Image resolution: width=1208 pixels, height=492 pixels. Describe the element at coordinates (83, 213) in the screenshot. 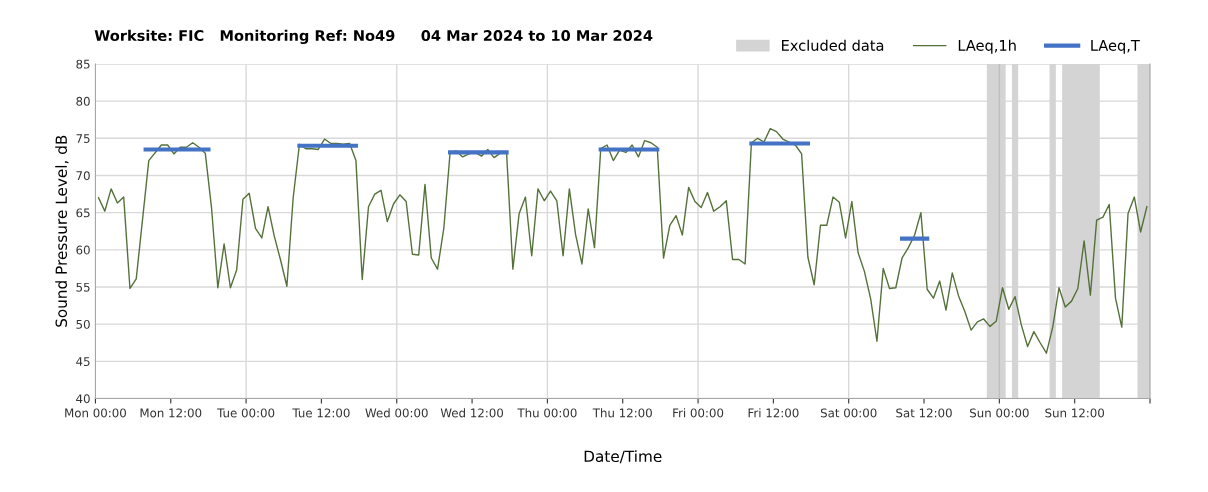

I see `y-tick-label: 65` at that location.